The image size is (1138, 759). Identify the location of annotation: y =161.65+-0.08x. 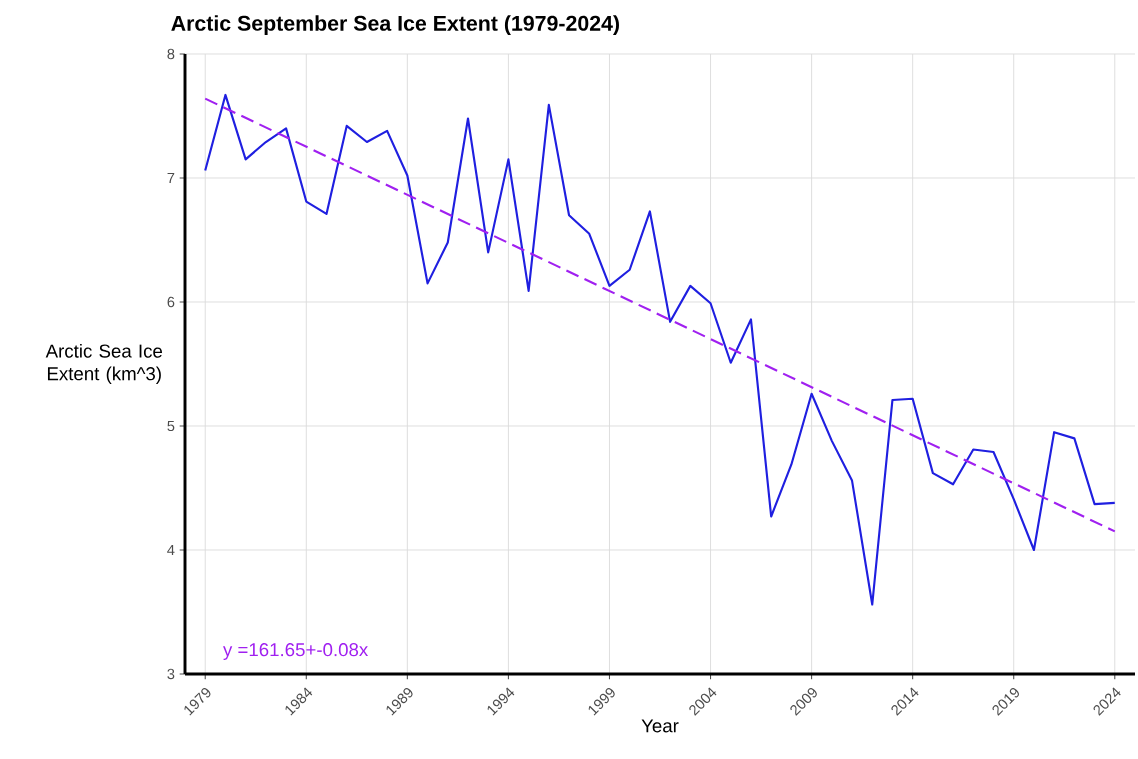
(296, 651).